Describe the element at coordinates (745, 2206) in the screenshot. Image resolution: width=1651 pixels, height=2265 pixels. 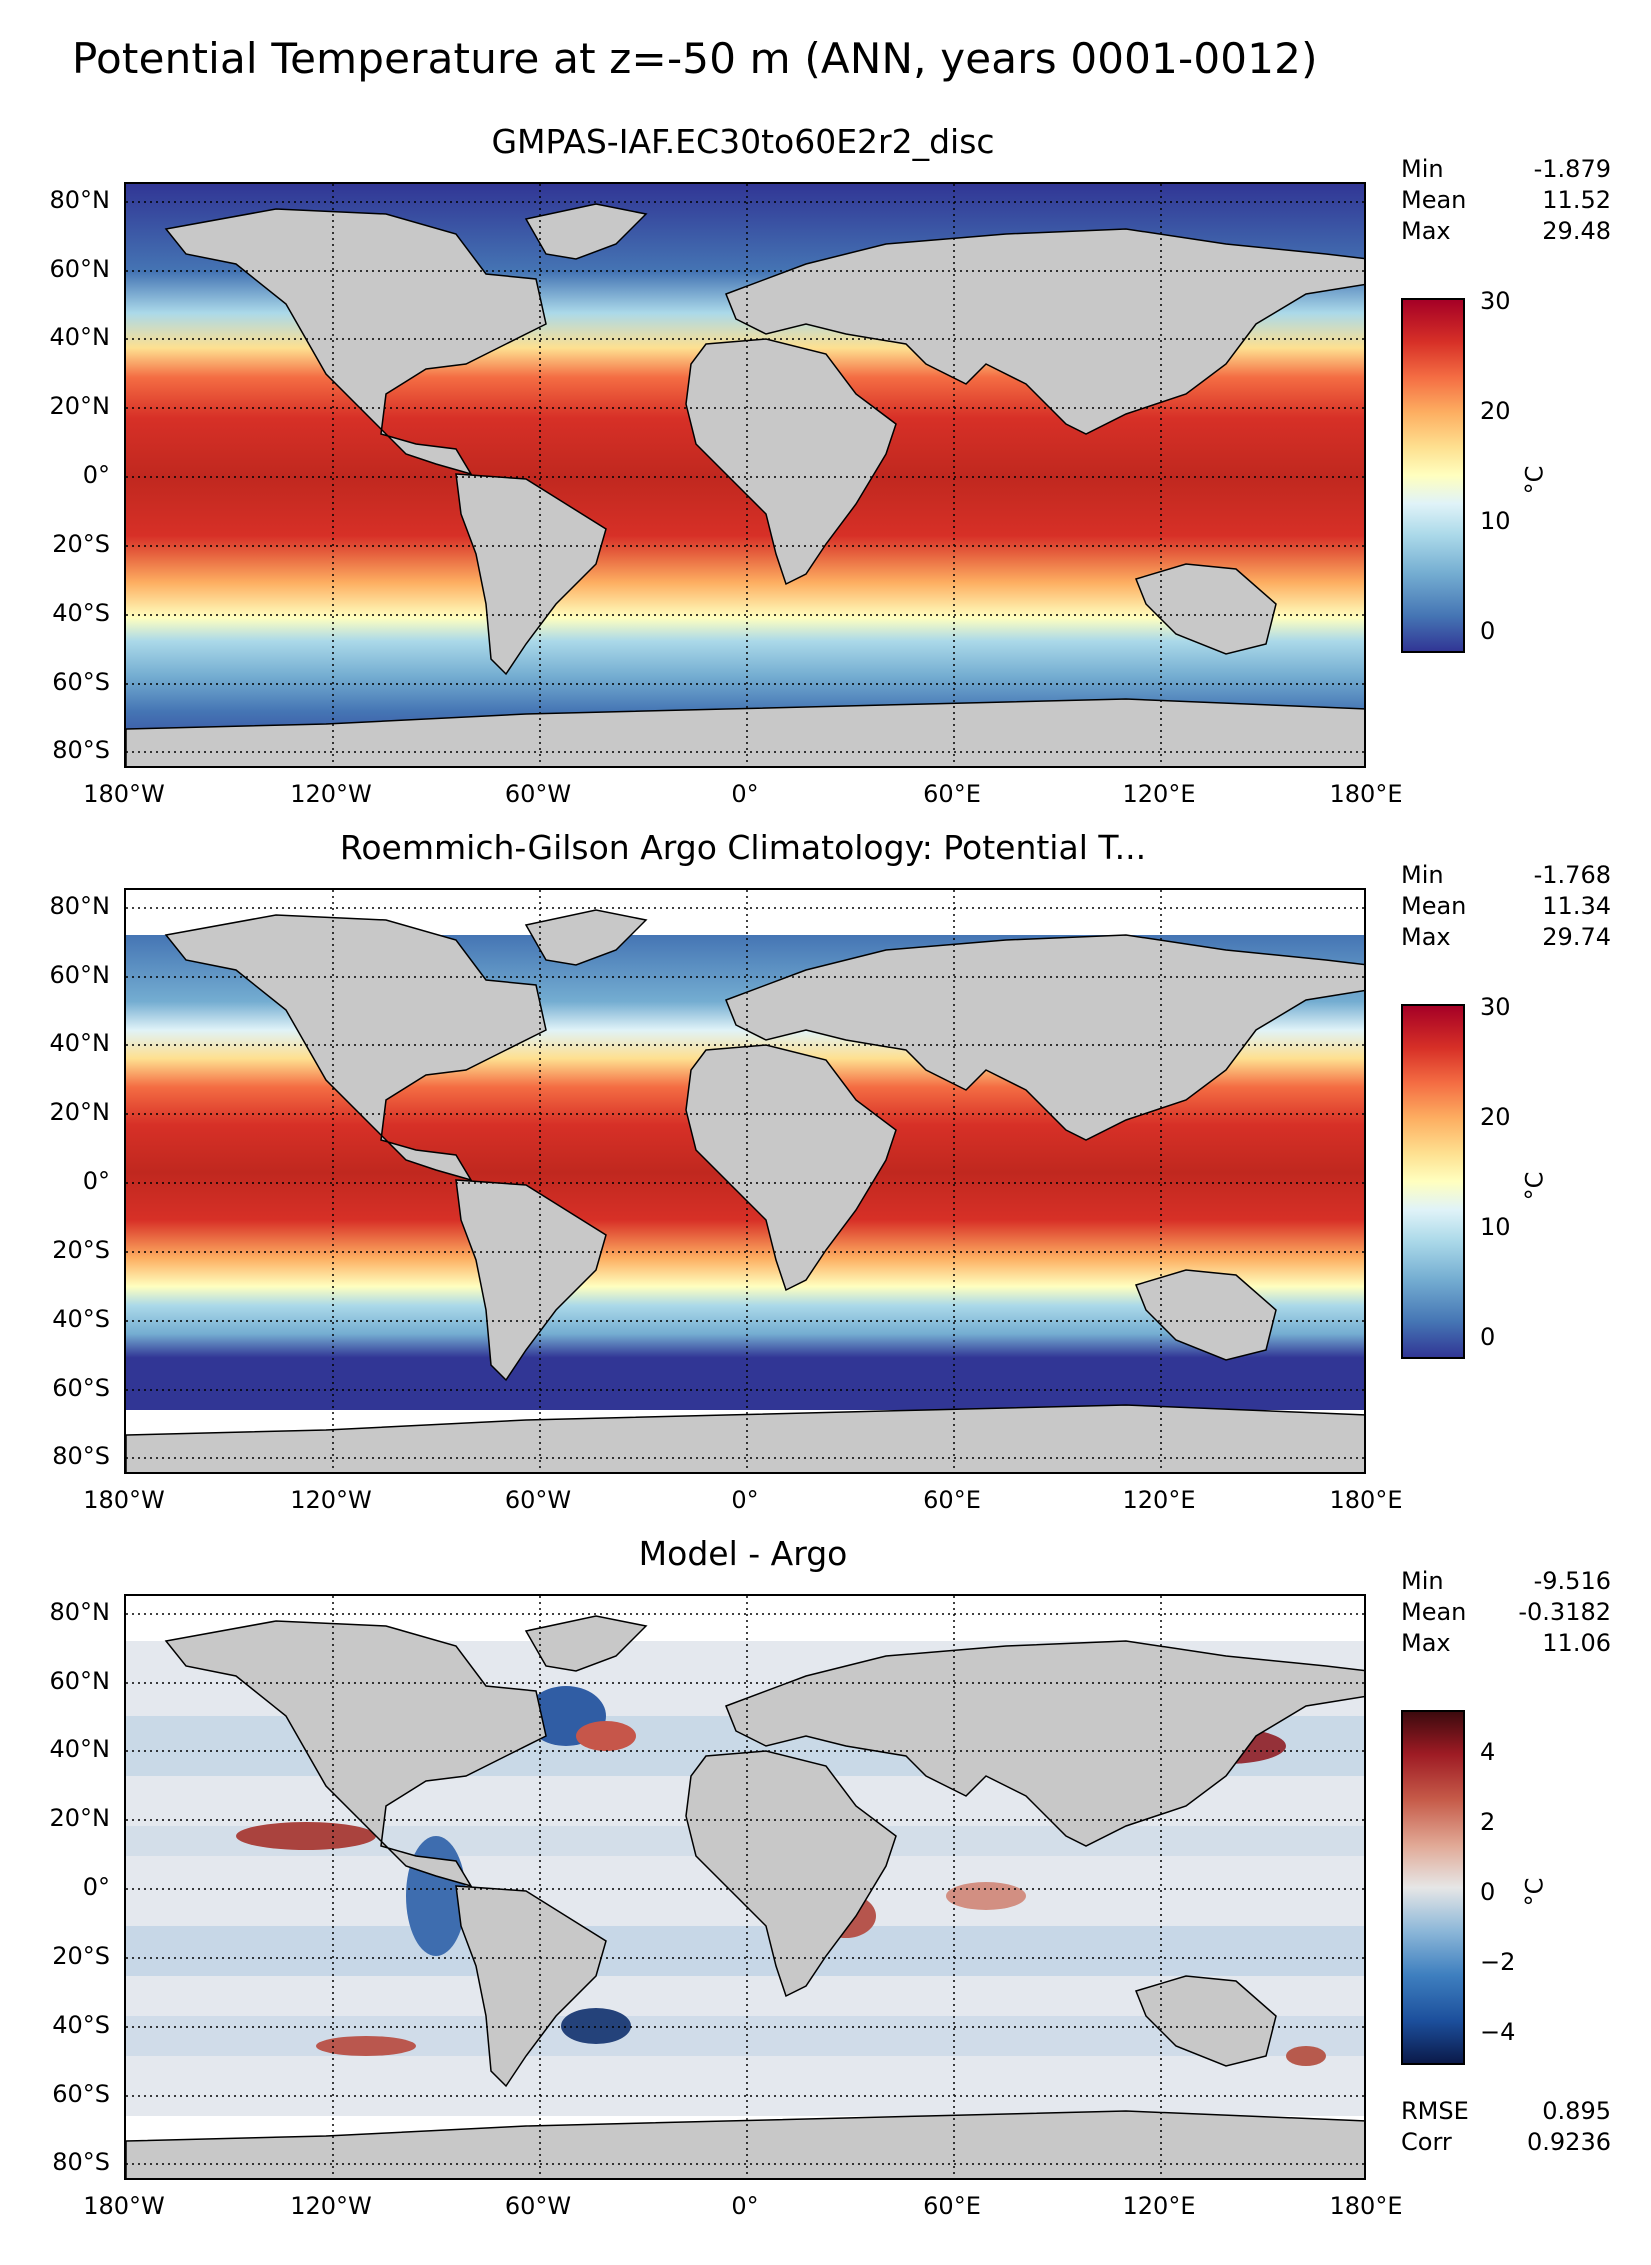
I see `p3-xtick-0: 0°` at that location.